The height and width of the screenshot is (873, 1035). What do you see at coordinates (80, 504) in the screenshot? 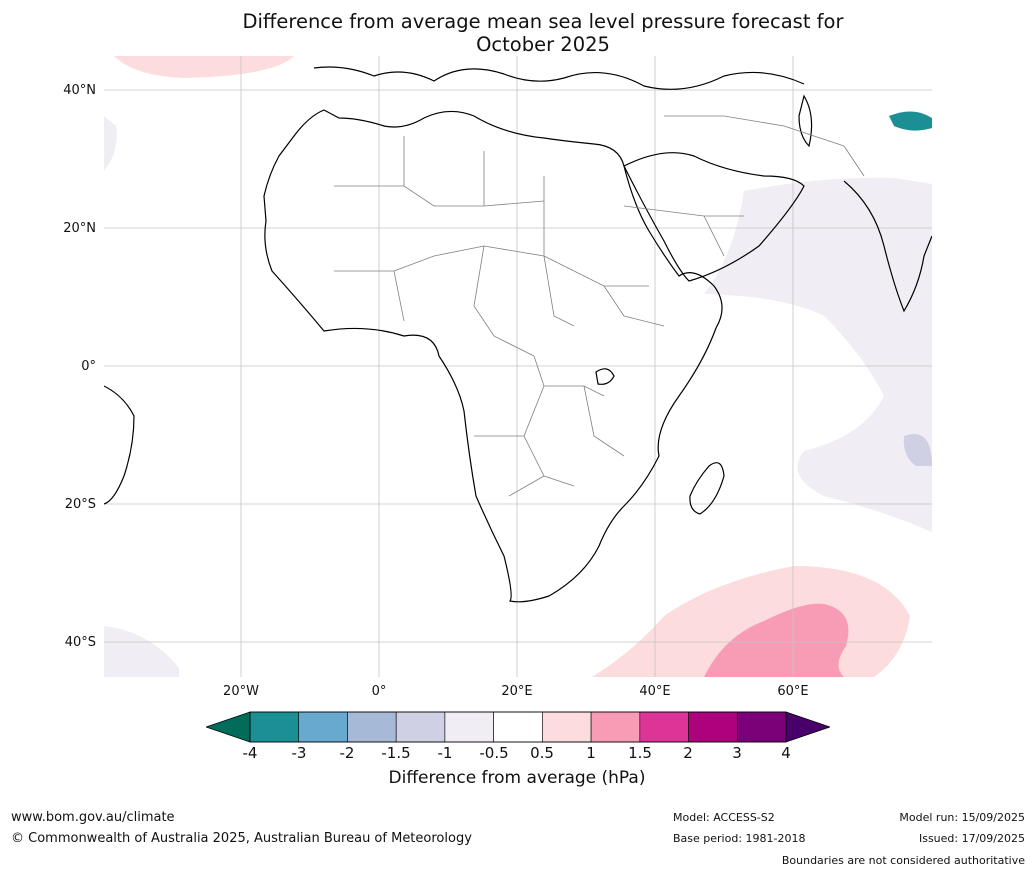
I see `lat-label-20s: 20°S` at bounding box center [80, 504].